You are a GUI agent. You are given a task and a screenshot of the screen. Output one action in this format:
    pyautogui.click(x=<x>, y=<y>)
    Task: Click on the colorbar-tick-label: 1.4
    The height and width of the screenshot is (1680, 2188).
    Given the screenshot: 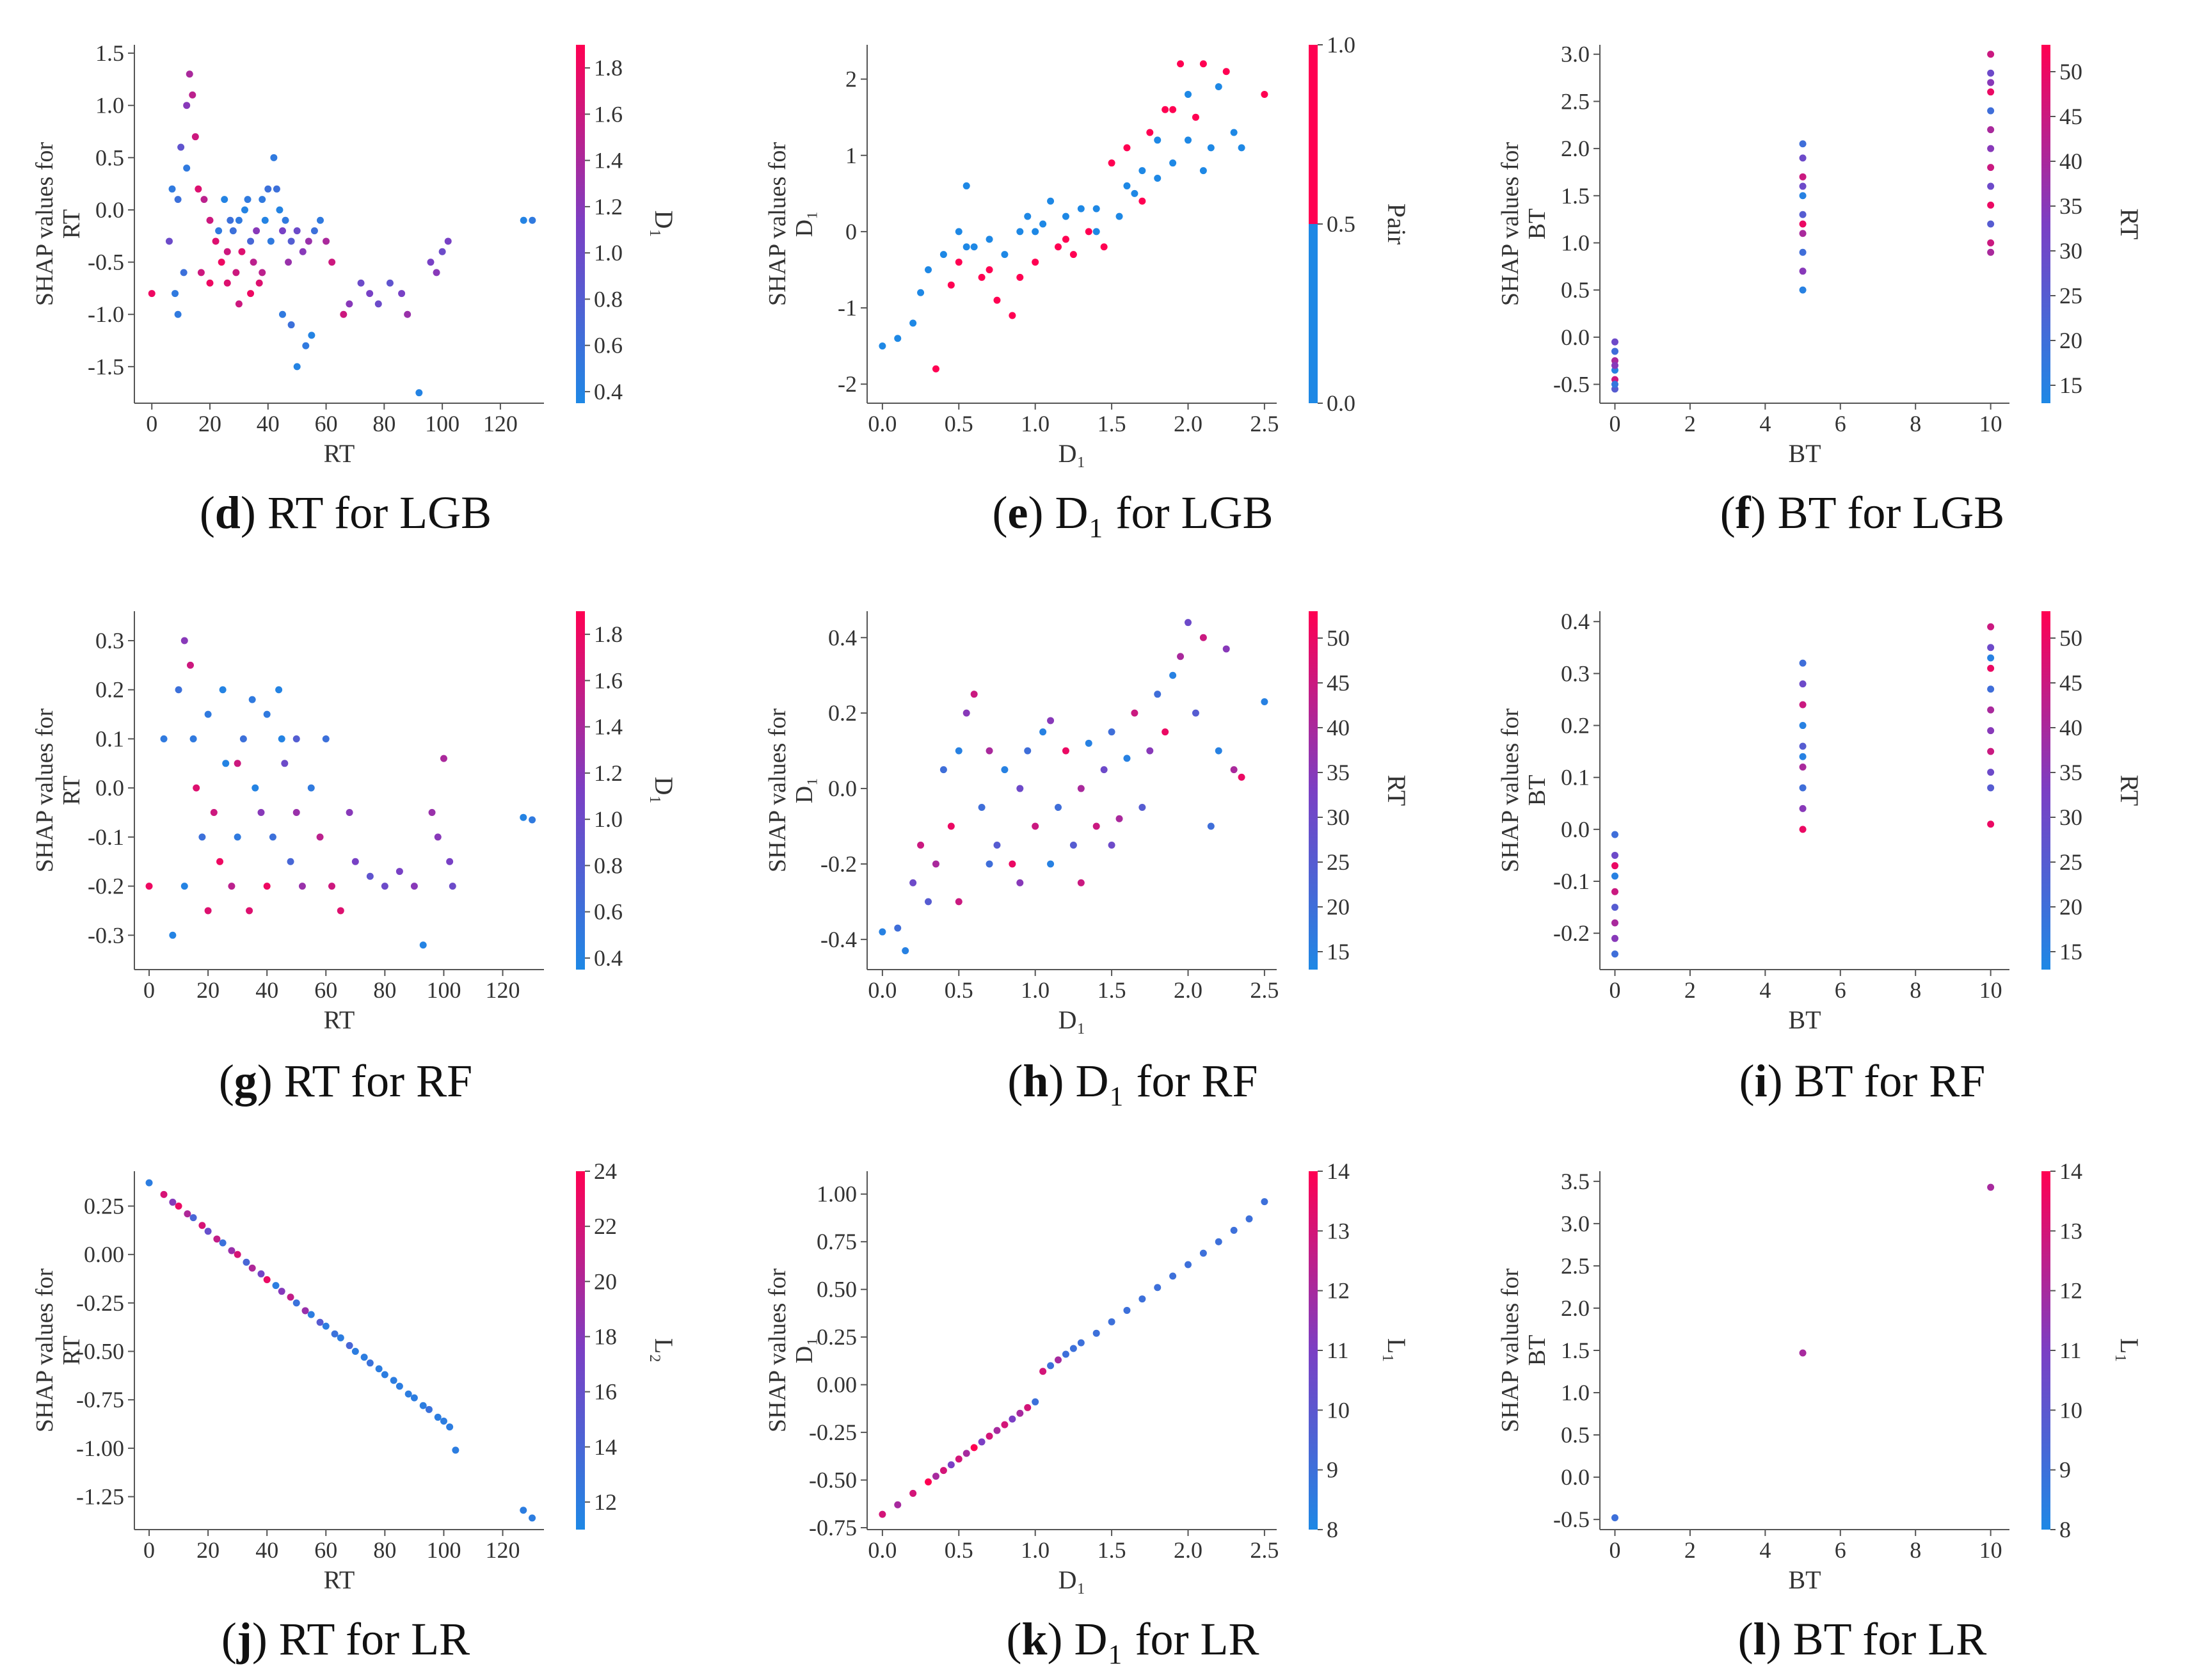 What is the action you would take?
    pyautogui.click(x=609, y=727)
    